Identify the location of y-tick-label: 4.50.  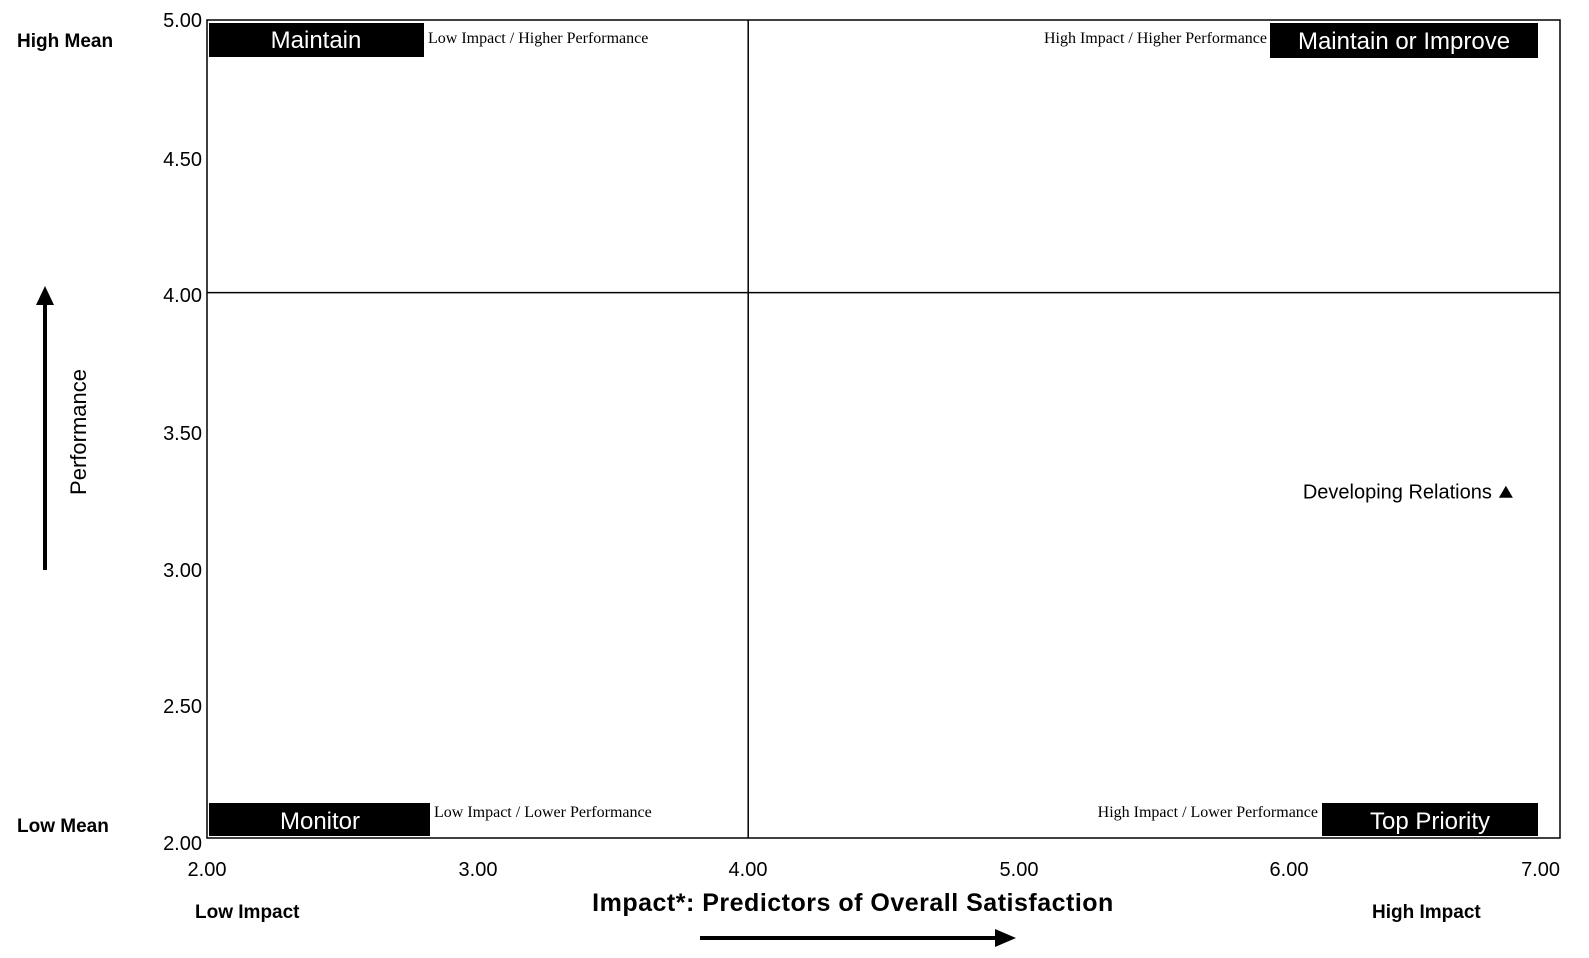
(182, 160).